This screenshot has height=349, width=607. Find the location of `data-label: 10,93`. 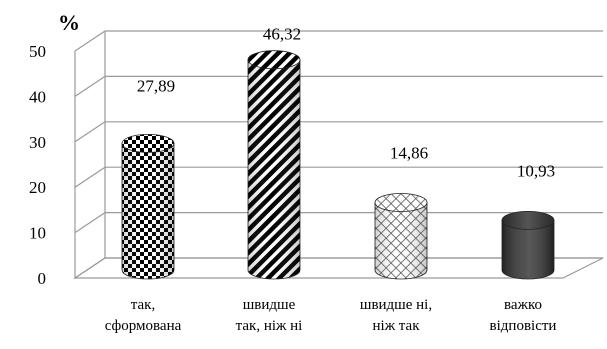

data-label: 10,93 is located at coordinates (536, 170).